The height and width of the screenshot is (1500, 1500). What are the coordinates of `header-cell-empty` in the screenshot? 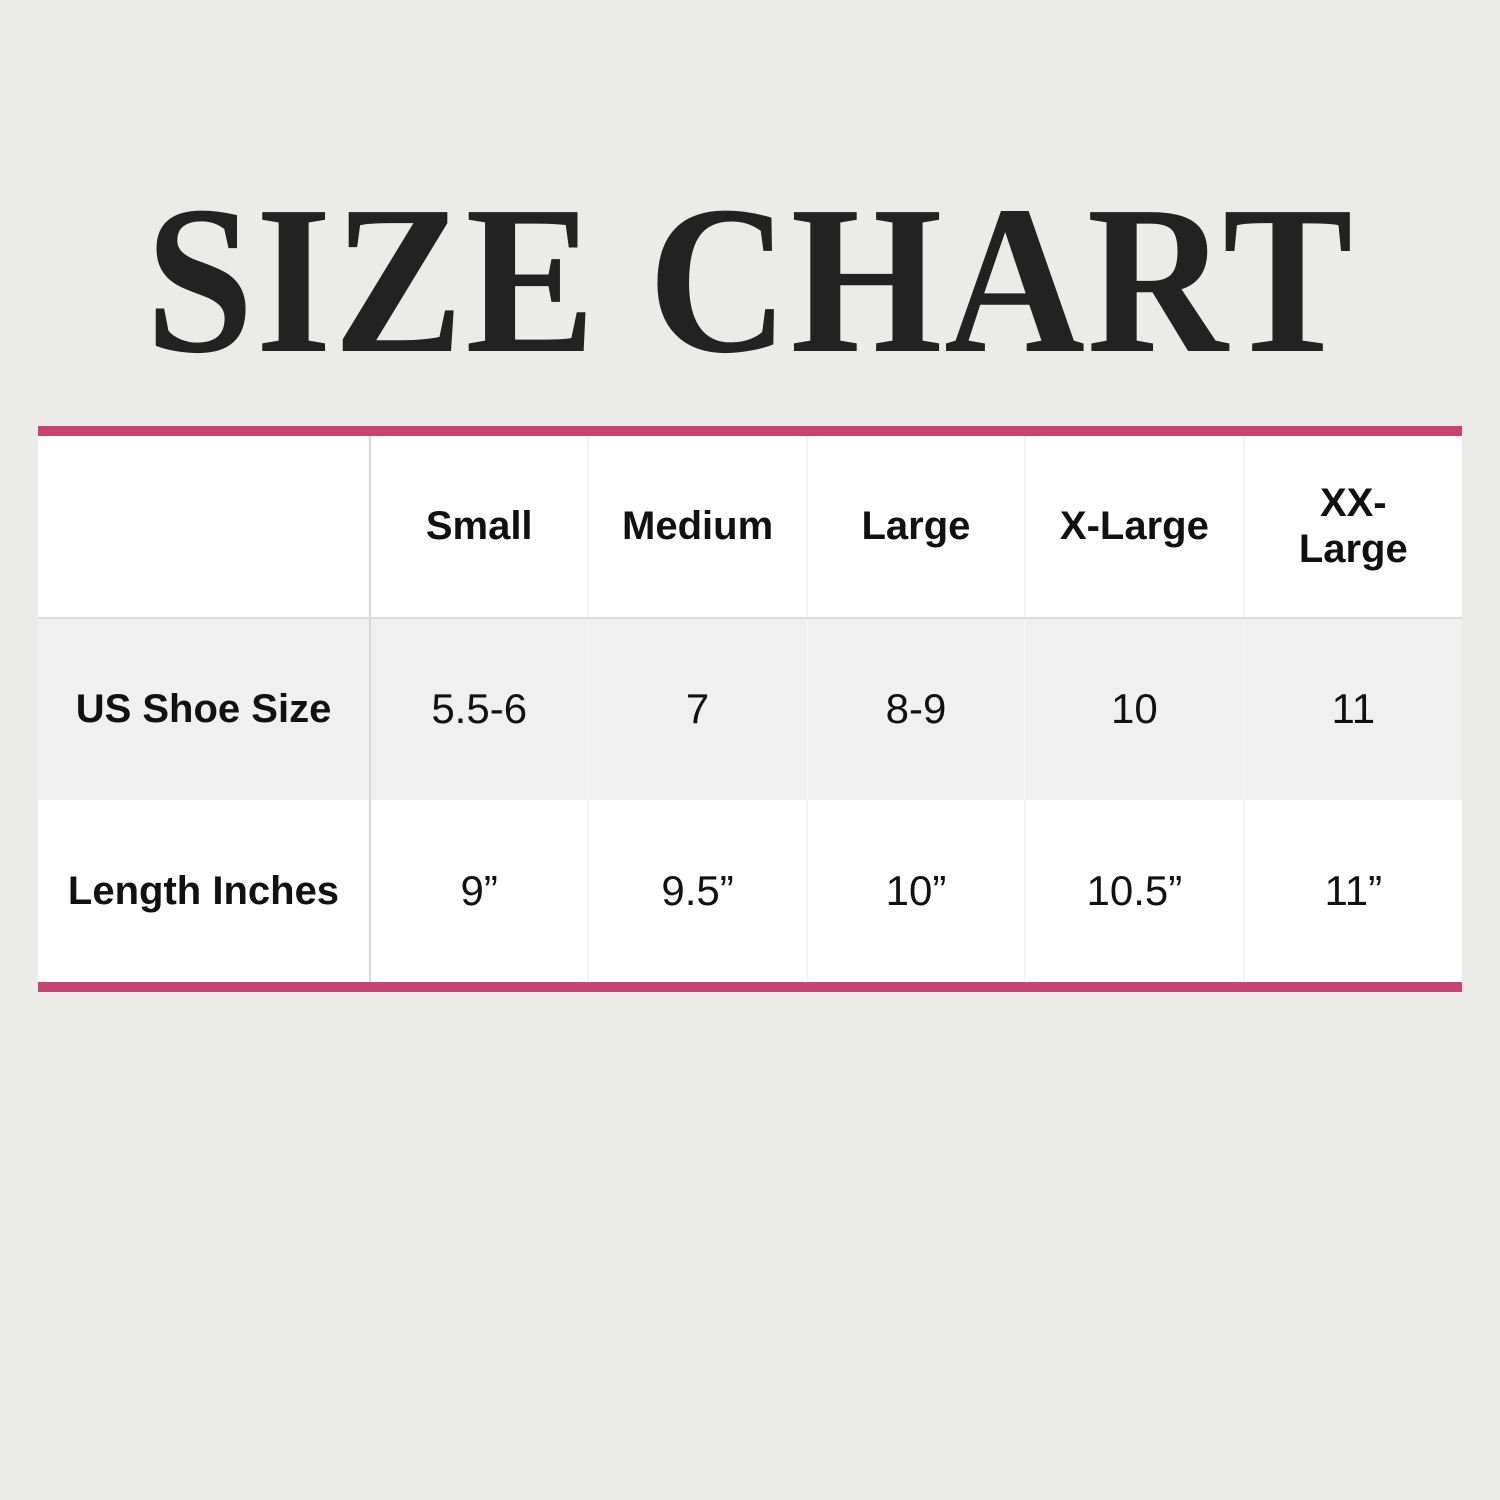 It's located at (204, 527).